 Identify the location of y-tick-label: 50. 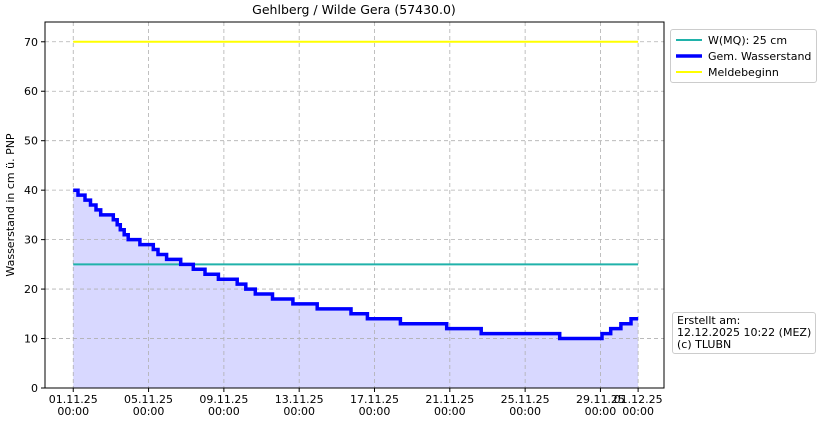
(31, 141).